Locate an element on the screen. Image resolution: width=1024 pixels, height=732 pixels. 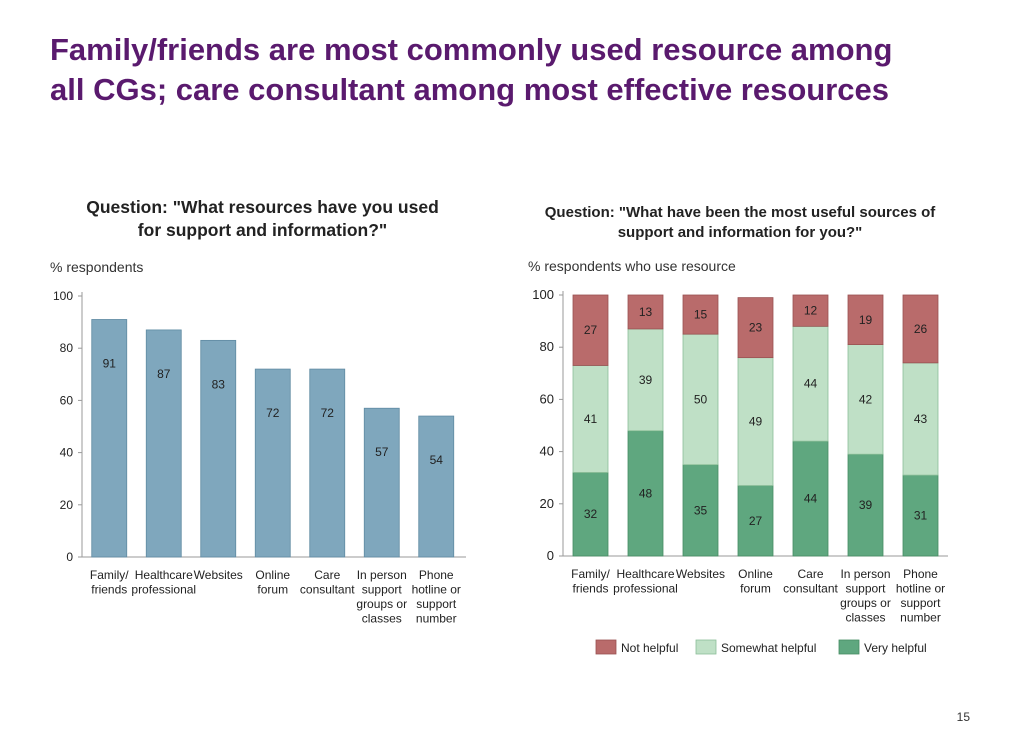
right-chart-category-label: forum is located at coordinates (755, 589).